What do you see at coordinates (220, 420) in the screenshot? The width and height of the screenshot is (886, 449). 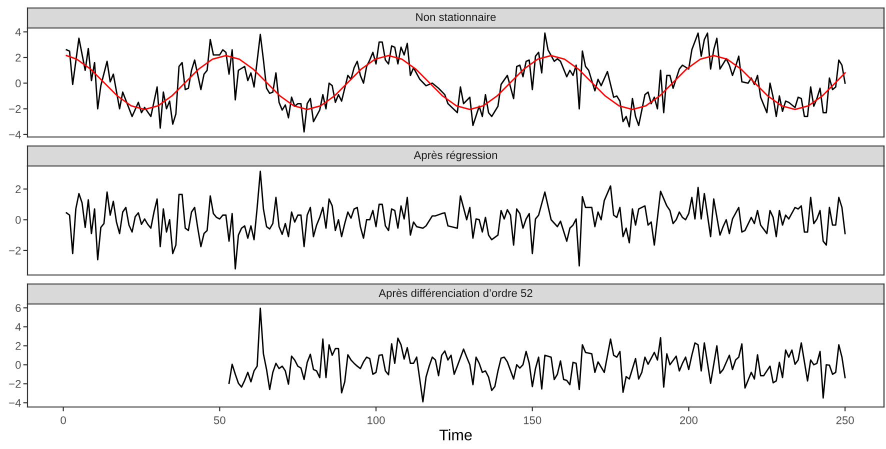 I see `x-tick-label: 50` at bounding box center [220, 420].